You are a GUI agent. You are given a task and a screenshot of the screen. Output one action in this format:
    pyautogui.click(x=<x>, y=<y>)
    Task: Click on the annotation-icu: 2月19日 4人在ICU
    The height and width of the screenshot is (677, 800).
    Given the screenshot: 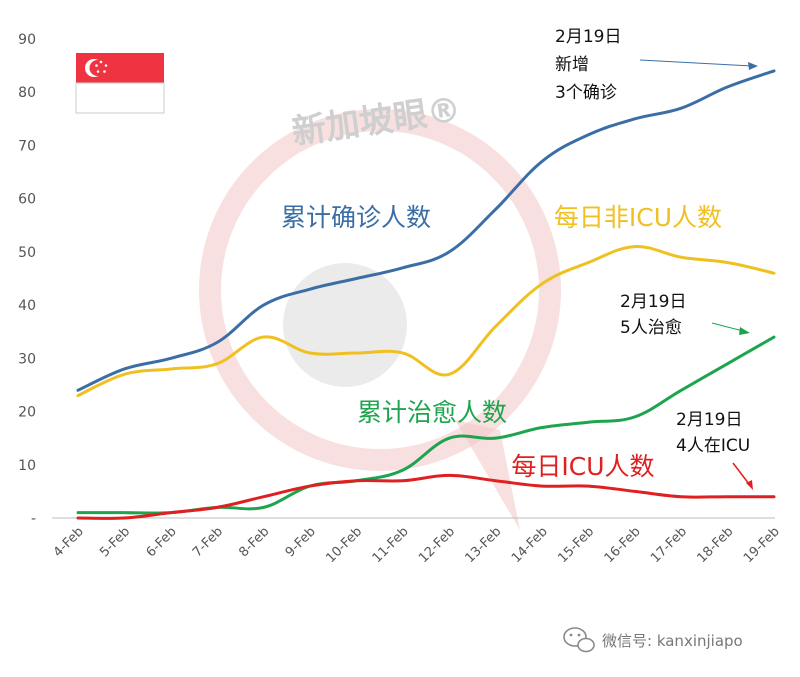 What is the action you would take?
    pyautogui.click(x=714, y=450)
    